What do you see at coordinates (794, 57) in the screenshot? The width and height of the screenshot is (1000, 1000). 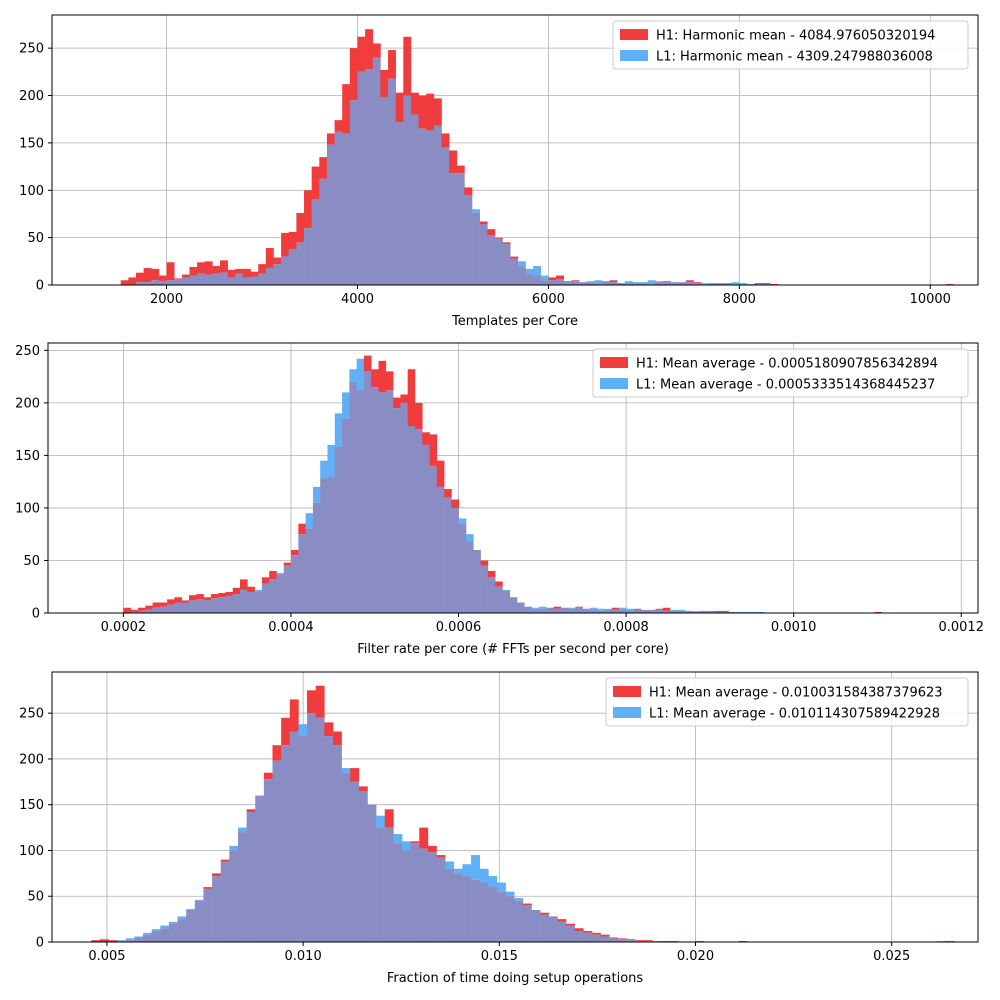 I see `legend-label-l1: L1: Harmonic mean - 4309.247988036008` at bounding box center [794, 57].